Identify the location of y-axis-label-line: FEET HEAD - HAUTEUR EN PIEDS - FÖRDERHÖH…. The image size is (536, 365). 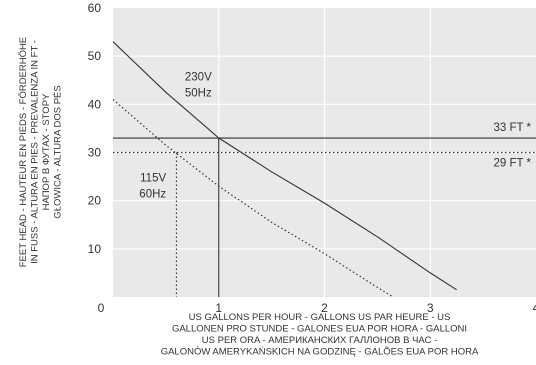
(23, 152).